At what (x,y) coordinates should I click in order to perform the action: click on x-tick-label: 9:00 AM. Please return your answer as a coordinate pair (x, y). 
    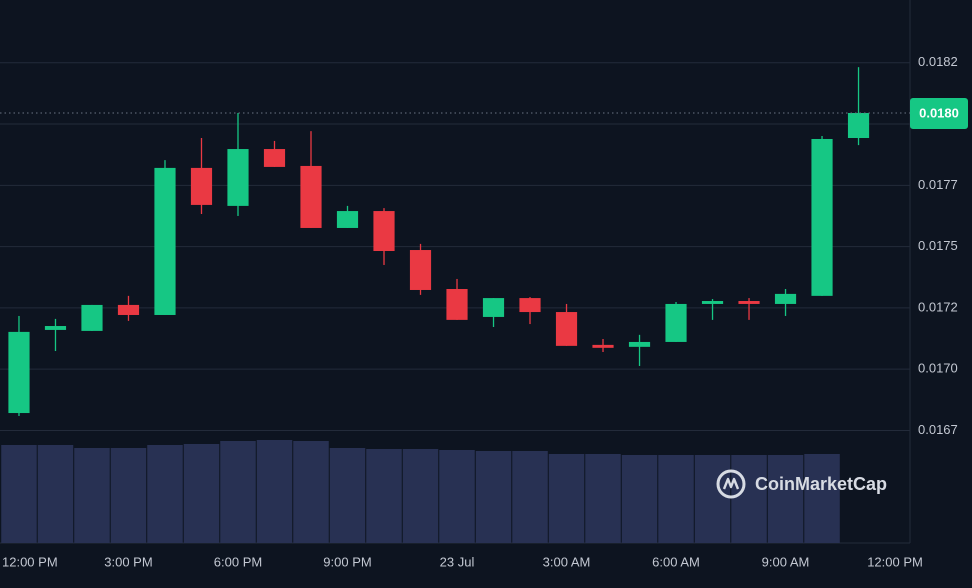
    Looking at the image, I should click on (786, 561).